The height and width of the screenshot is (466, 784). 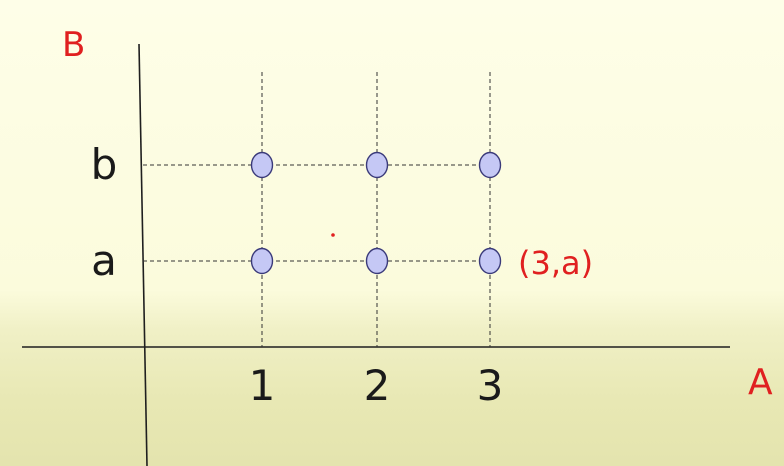 What do you see at coordinates (377, 261) in the screenshot?
I see `point-2-a` at bounding box center [377, 261].